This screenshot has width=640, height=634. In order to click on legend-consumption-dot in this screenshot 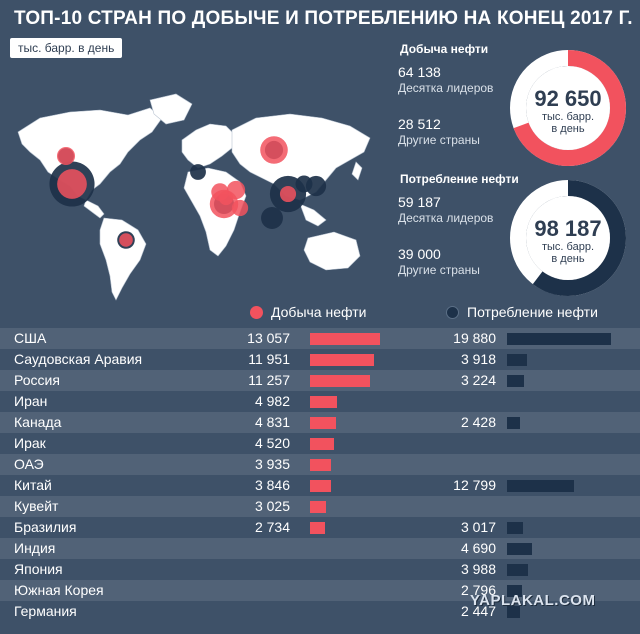, I will do `click(452, 312)`.